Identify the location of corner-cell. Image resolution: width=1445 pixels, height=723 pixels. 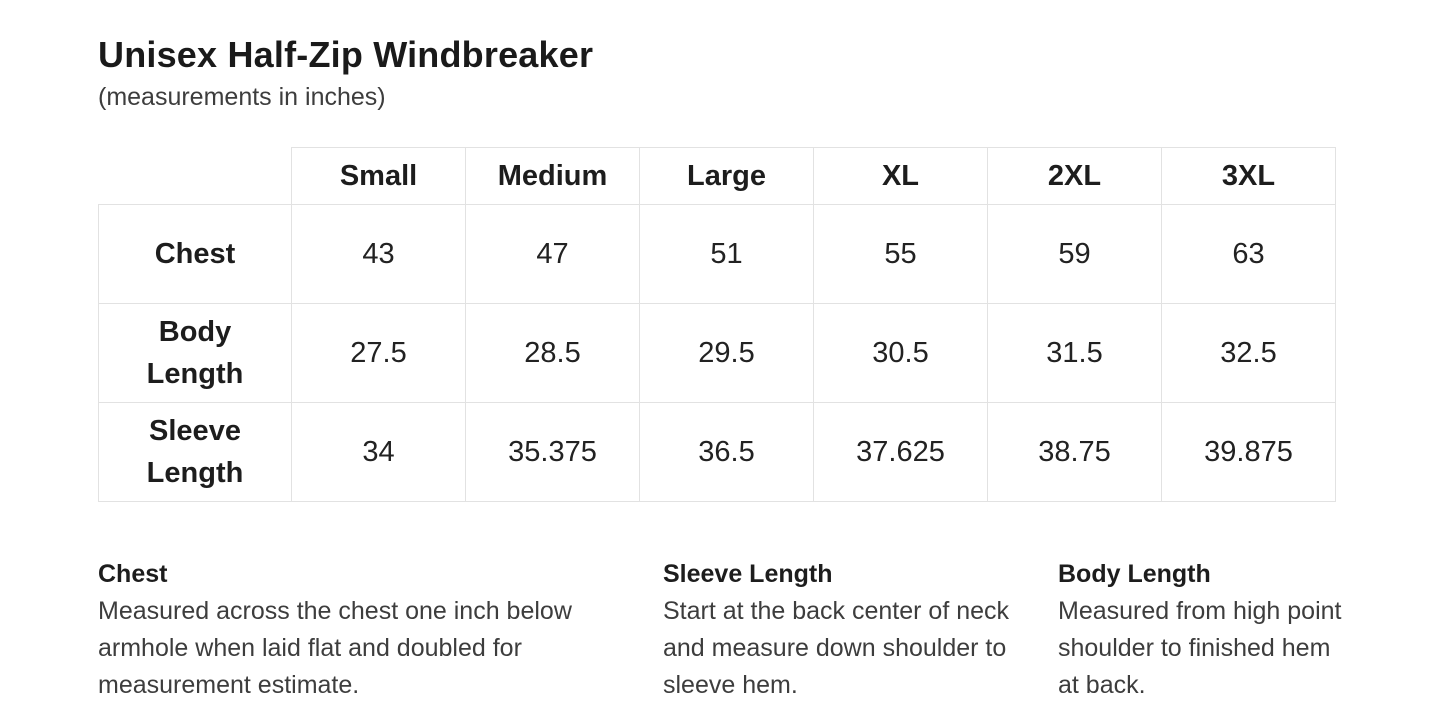
(195, 176).